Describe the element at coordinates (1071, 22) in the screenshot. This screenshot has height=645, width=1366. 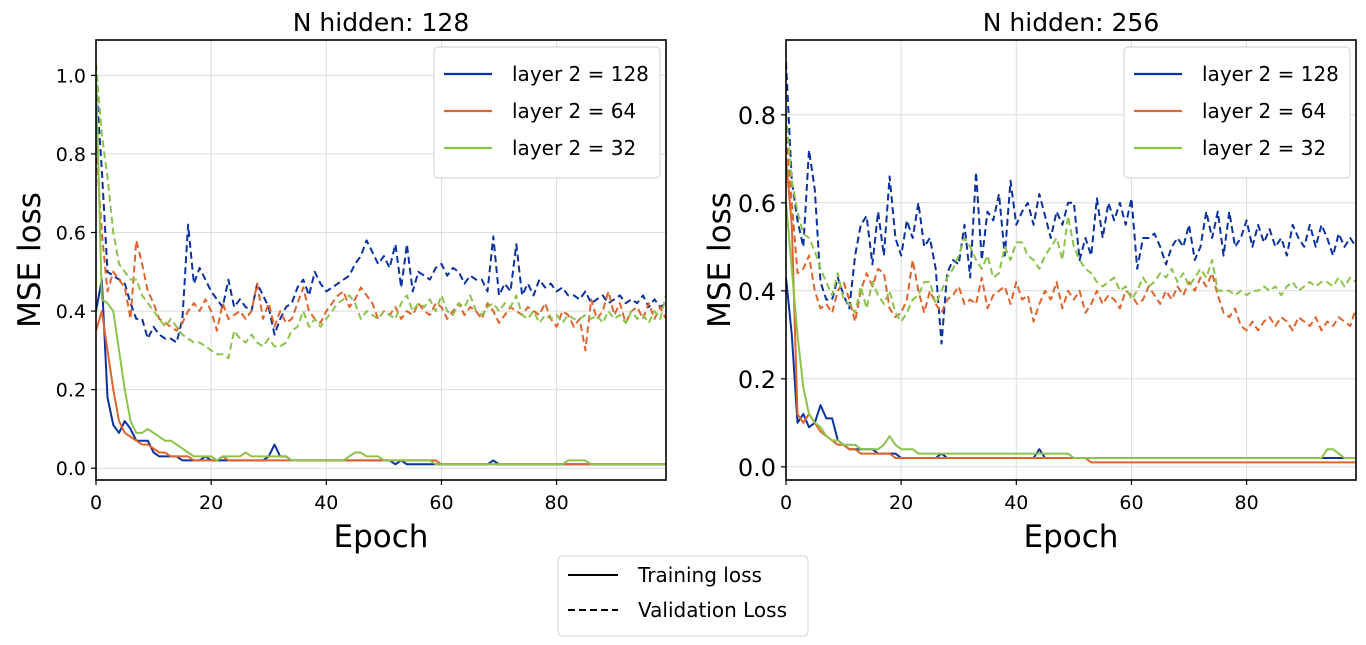
I see `chart-title: N hidden: 256` at that location.